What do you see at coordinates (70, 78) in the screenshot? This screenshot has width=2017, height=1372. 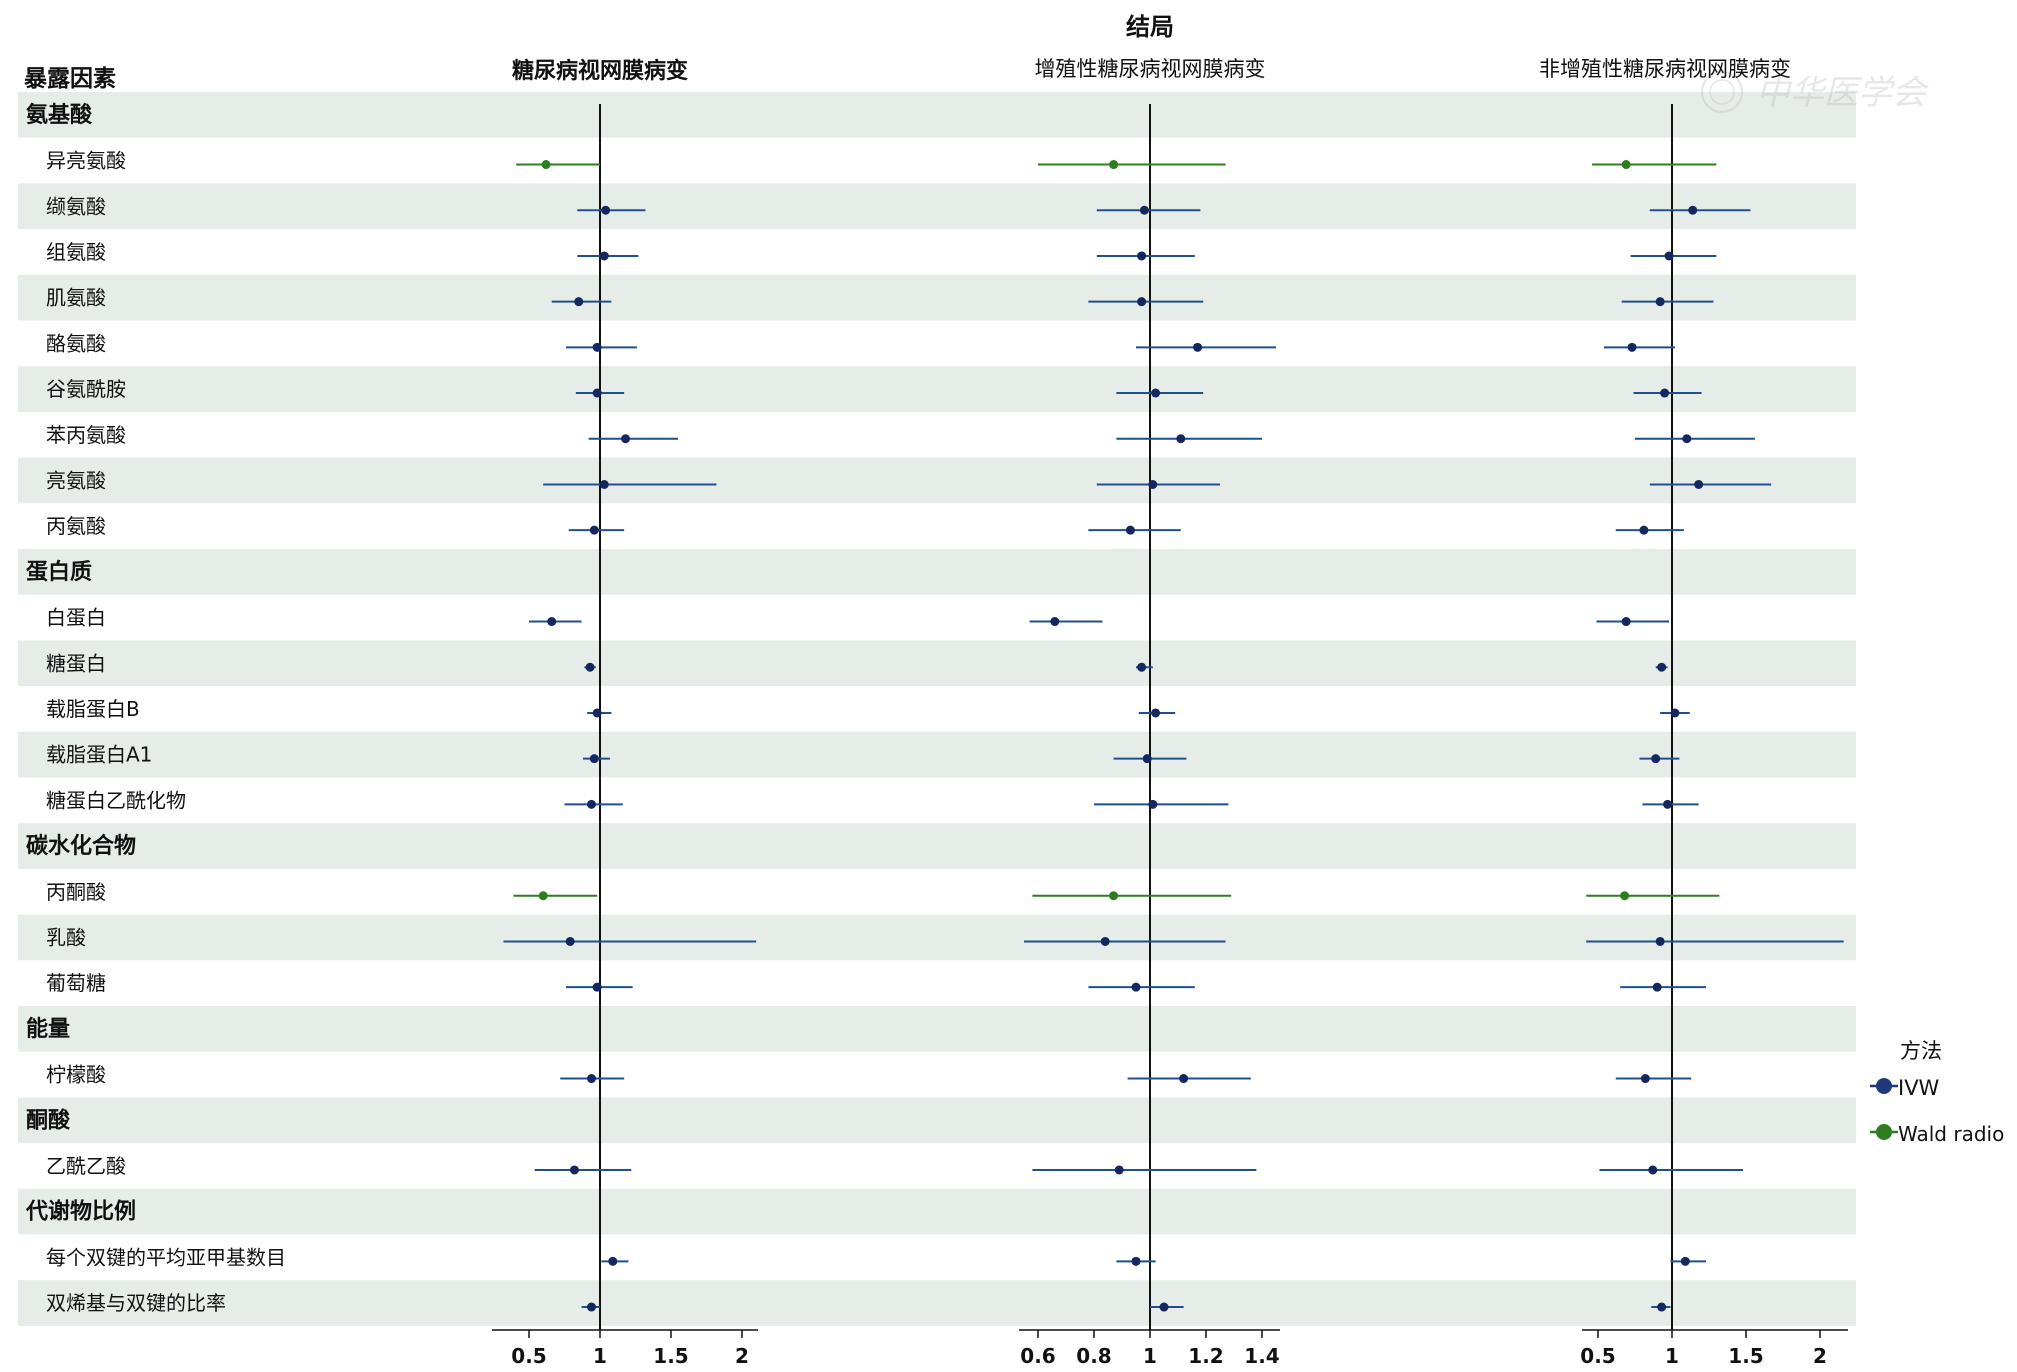 I see `row-header: 暴露因素` at bounding box center [70, 78].